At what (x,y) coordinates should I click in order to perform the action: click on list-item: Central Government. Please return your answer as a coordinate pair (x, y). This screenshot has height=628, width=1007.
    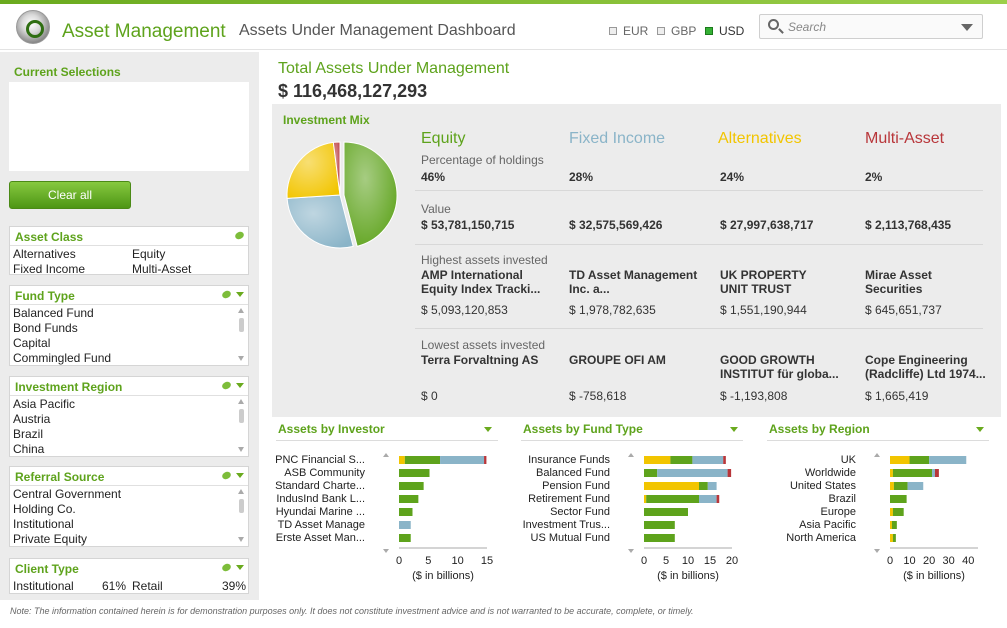
    Looking at the image, I should click on (67, 494).